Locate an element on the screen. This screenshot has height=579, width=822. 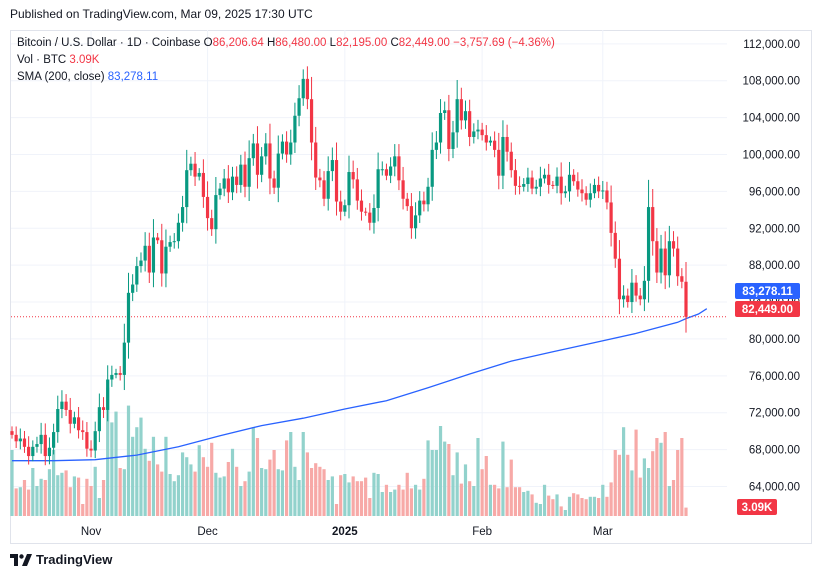
tradingview-brand: TradingView is located at coordinates (74, 559).